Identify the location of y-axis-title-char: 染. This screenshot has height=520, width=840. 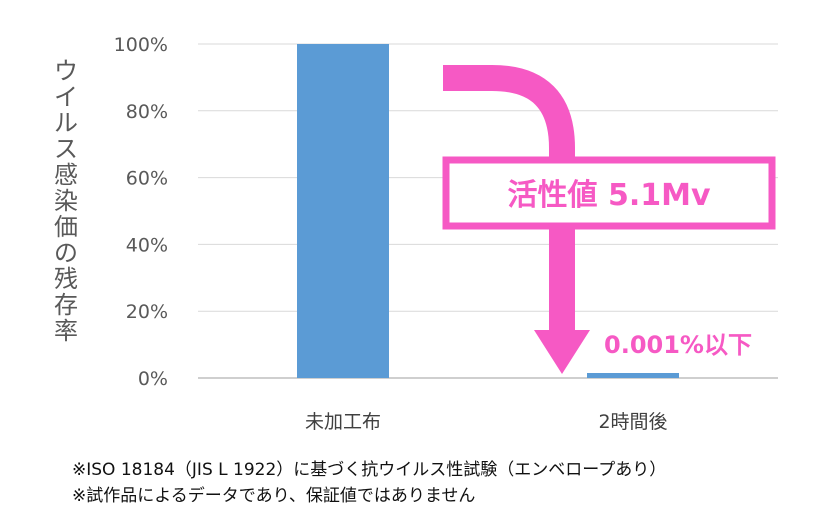
(66, 201).